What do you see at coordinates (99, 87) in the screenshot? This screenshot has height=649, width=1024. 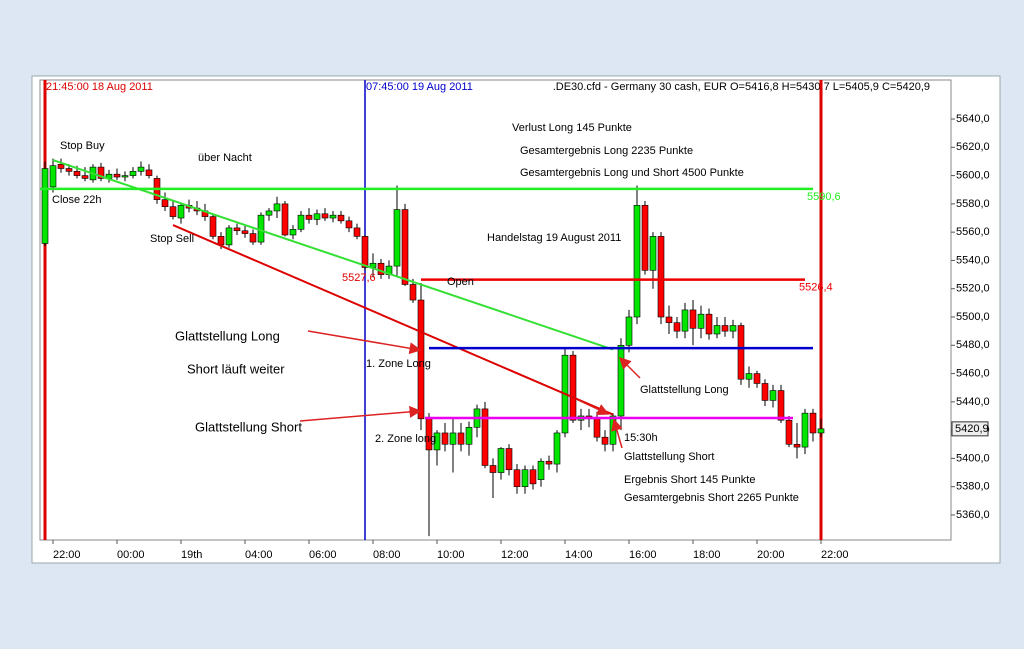 I see `vertical-line-label: 21:45:00 18 Aug 2011` at bounding box center [99, 87].